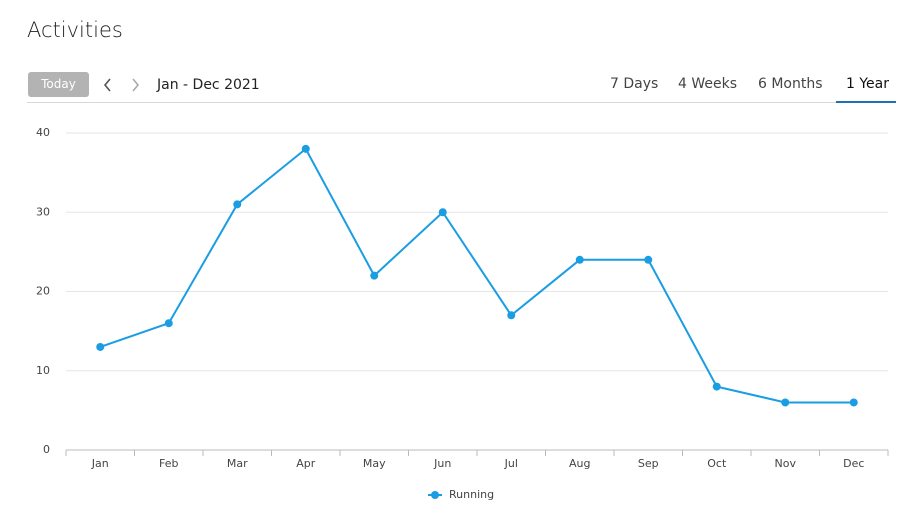 This screenshot has width=915, height=522. Describe the element at coordinates (46, 449) in the screenshot. I see `y-tick-label: 0` at that location.